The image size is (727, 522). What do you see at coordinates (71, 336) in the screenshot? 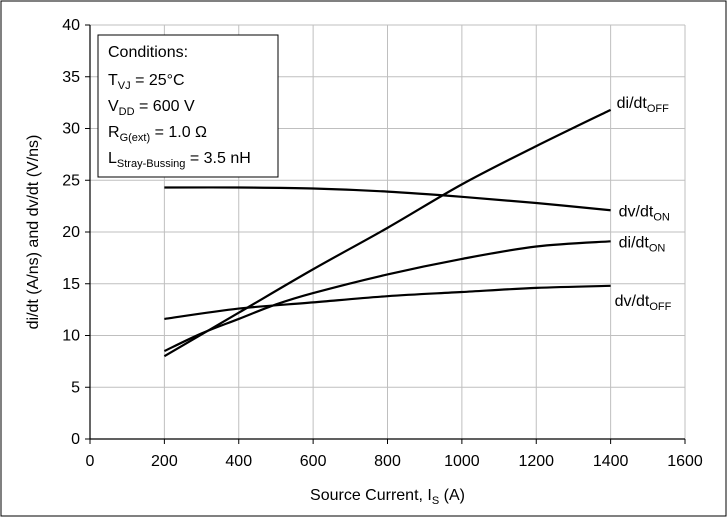
I see `y-tick-label: 10` at bounding box center [71, 336].